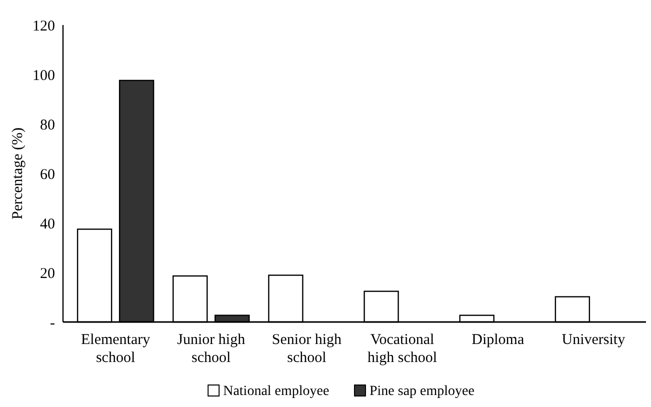 The height and width of the screenshot is (407, 651). Describe the element at coordinates (422, 391) in the screenshot. I see `legend-label: Pine sap employee` at that location.